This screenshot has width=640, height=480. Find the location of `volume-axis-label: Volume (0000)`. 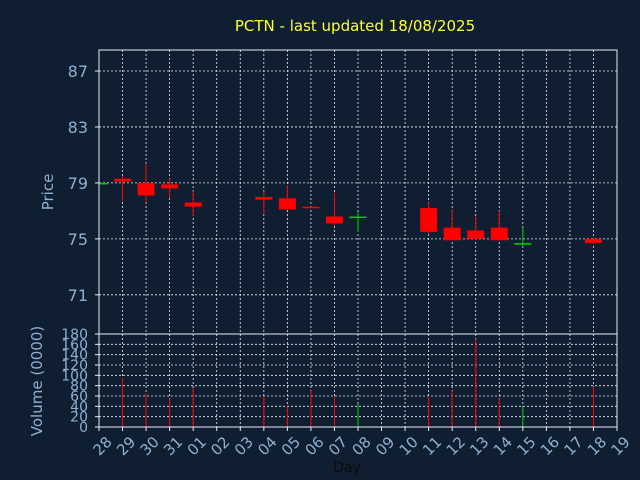

volume-axis-label: Volume (0000) is located at coordinates (37, 381).